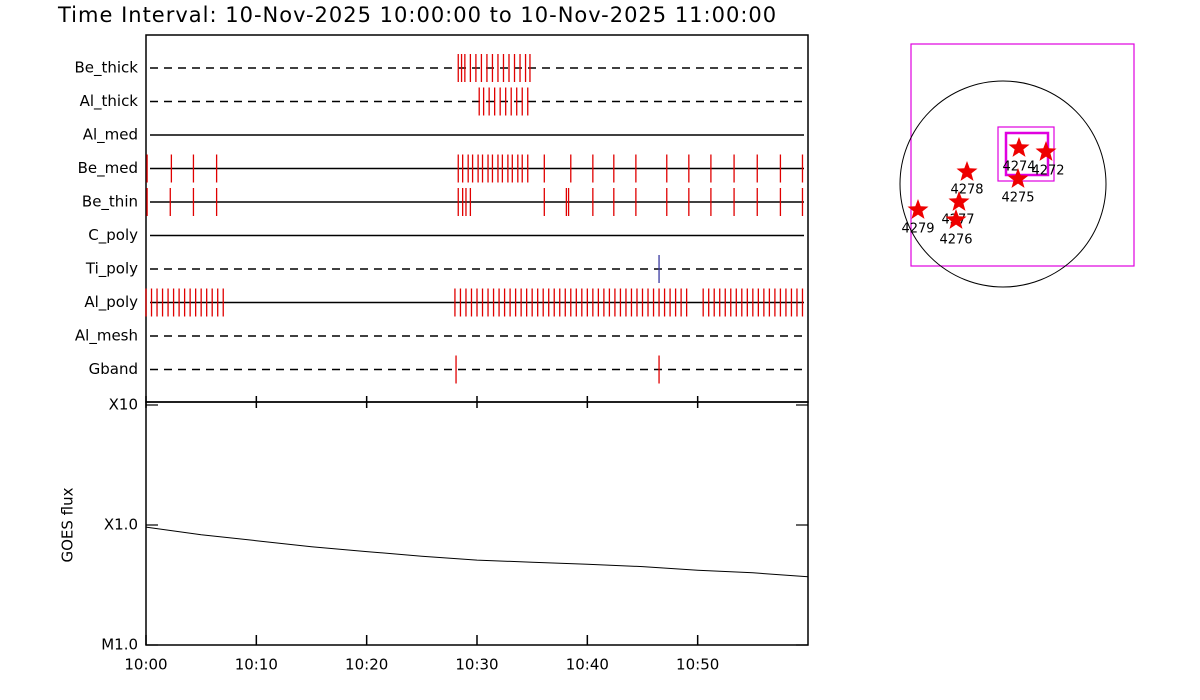 The height and width of the screenshot is (700, 1200). Describe the element at coordinates (110, 202) in the screenshot. I see `row-label: Be_thin` at that location.